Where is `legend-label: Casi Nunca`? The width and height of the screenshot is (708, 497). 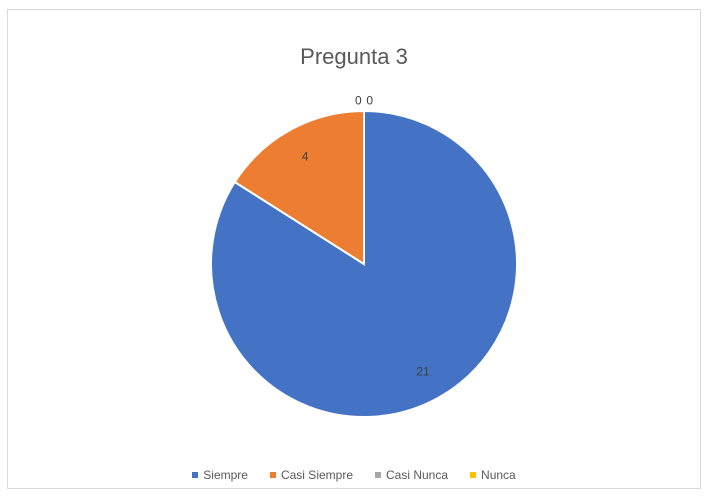 legend-label: Casi Nunca is located at coordinates (417, 475).